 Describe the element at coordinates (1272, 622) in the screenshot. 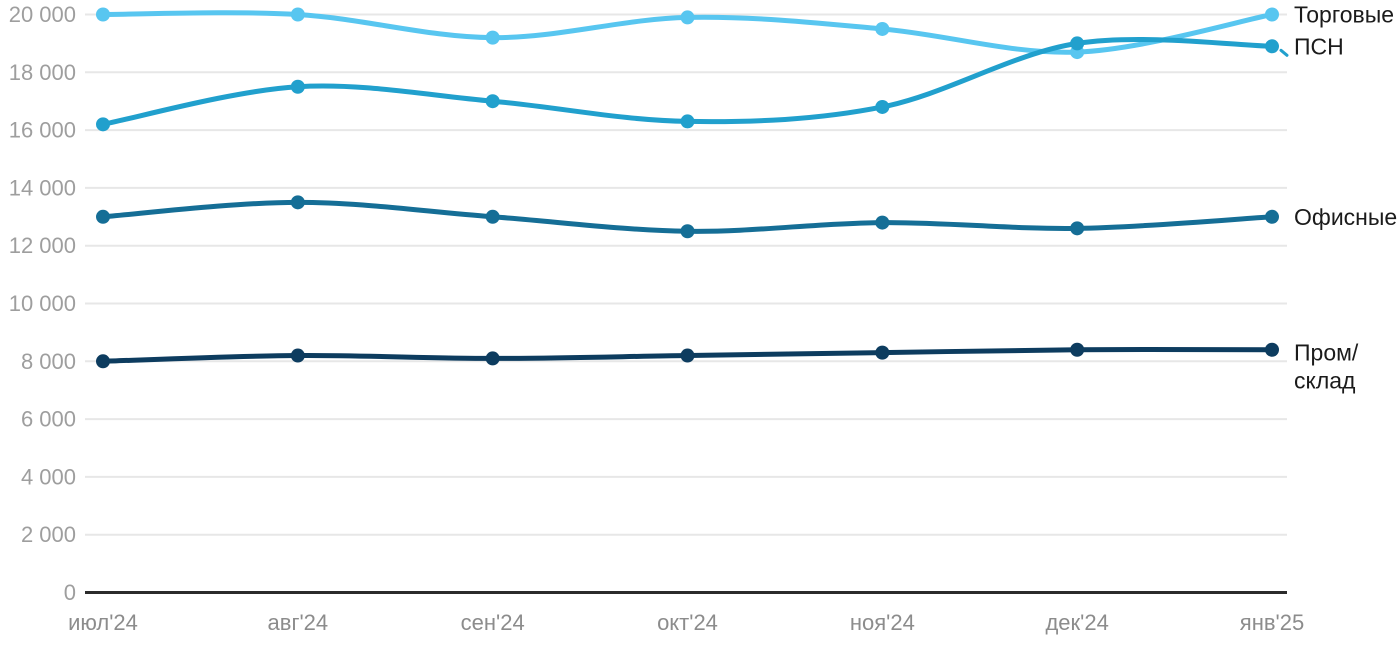

I see `x-tick-label: янв'25` at that location.